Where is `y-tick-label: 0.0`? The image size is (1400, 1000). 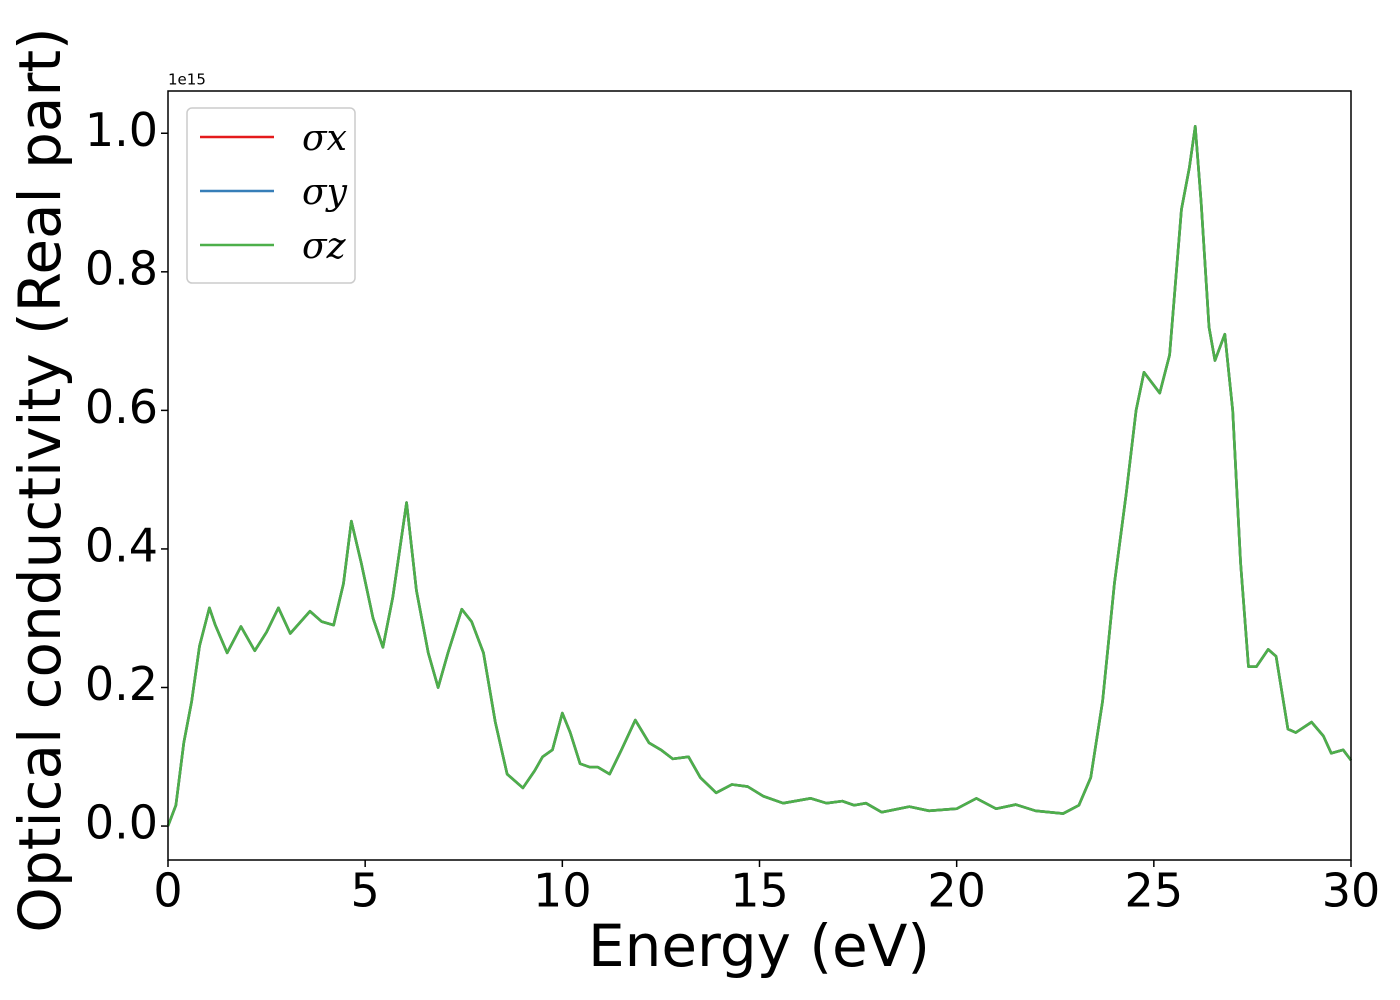
y-tick-label: 0.0 is located at coordinates (121, 823).